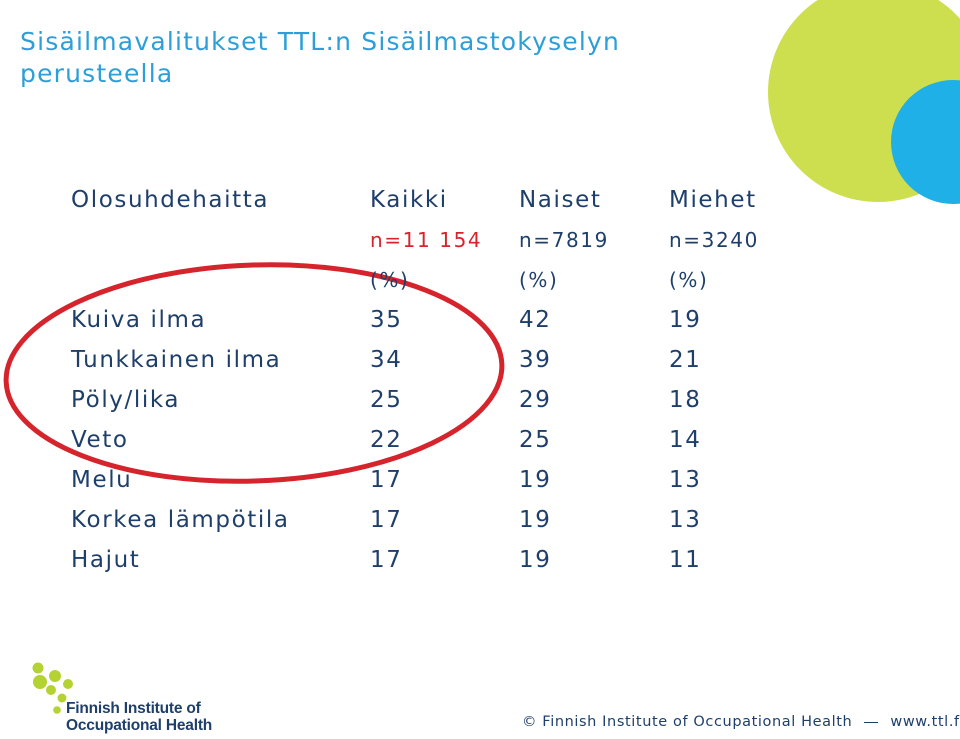  I want to click on row-label: Pöly/lika, so click(126, 400).